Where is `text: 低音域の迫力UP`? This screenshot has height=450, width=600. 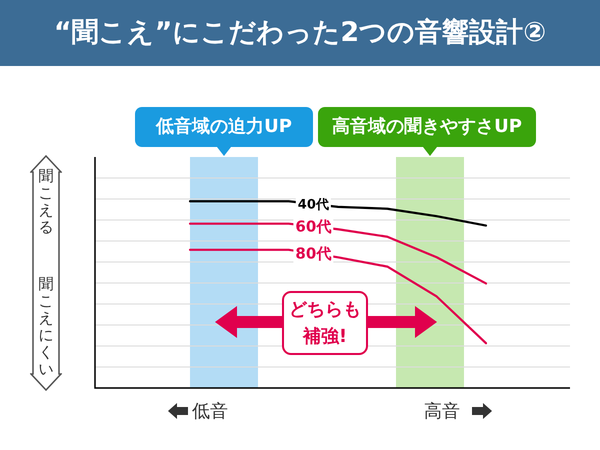 text: 低音域の迫力UP is located at coordinates (224, 127).